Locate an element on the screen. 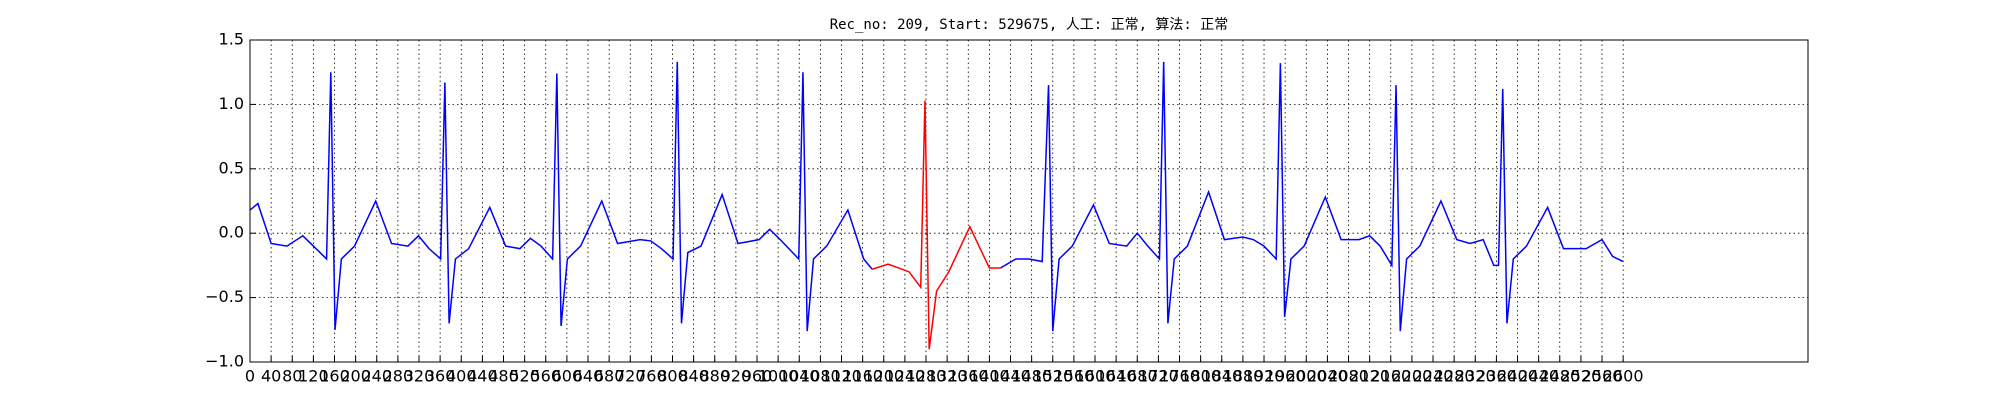 Image resolution: width=2000 pixels, height=400 pixels. x-tick-label: 280 is located at coordinates (398, 376).